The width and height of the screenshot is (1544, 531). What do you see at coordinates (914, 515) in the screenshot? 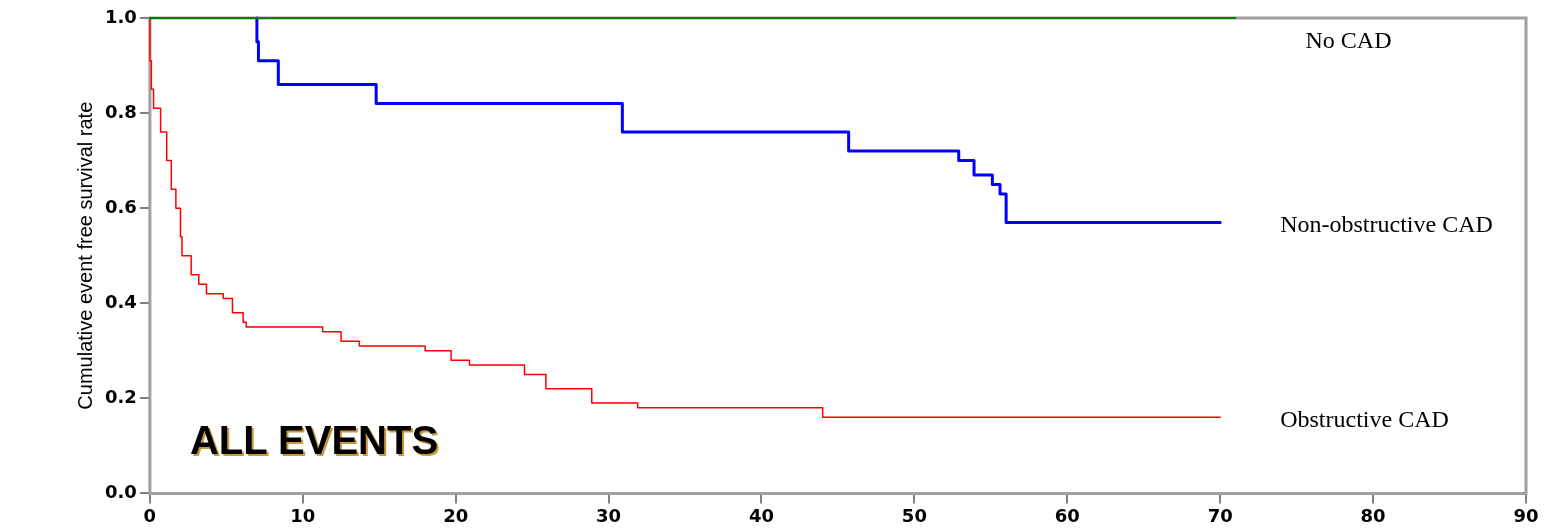
I see `x-tick-label: 50` at bounding box center [914, 515].